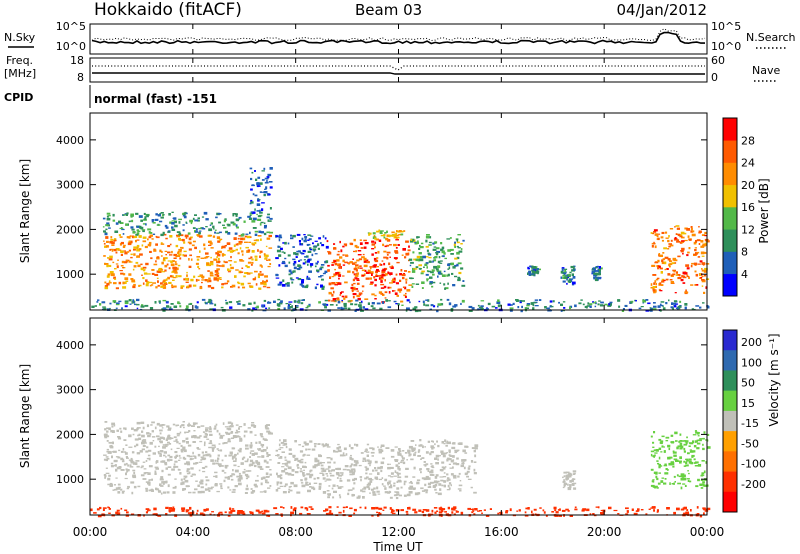 This screenshot has height=554, width=800. What do you see at coordinates (753, 464) in the screenshot?
I see `velocity-colorbar-tick: -100` at bounding box center [753, 464].